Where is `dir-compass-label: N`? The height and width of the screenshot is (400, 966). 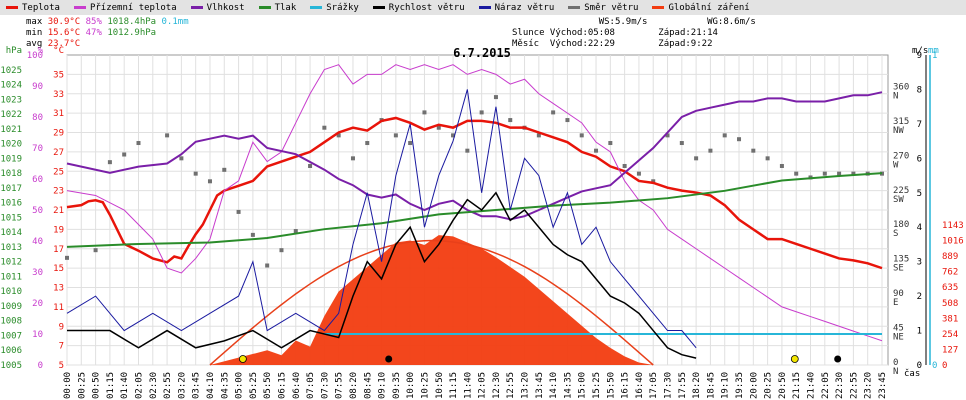
dir-compass-label: N is located at coordinates (895, 96).